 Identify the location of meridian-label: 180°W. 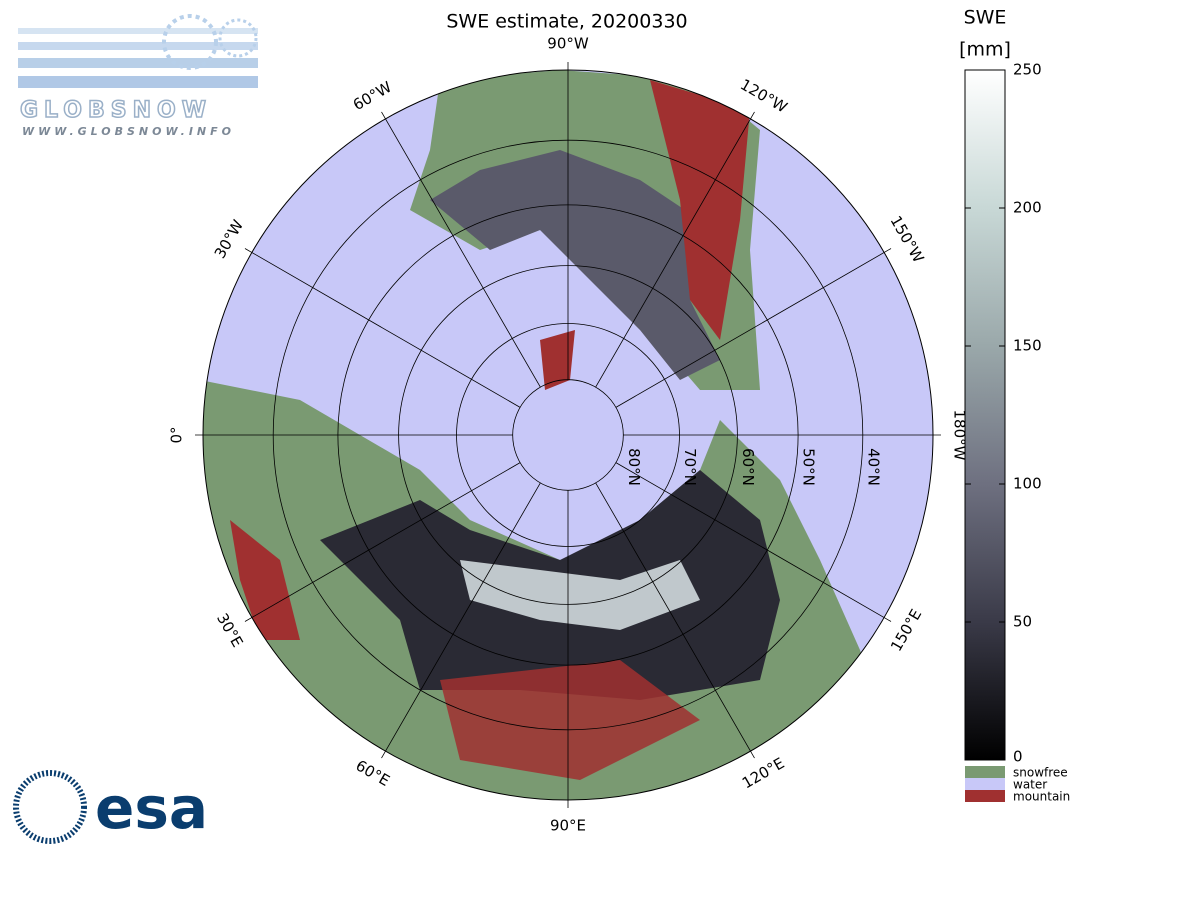
(960, 435).